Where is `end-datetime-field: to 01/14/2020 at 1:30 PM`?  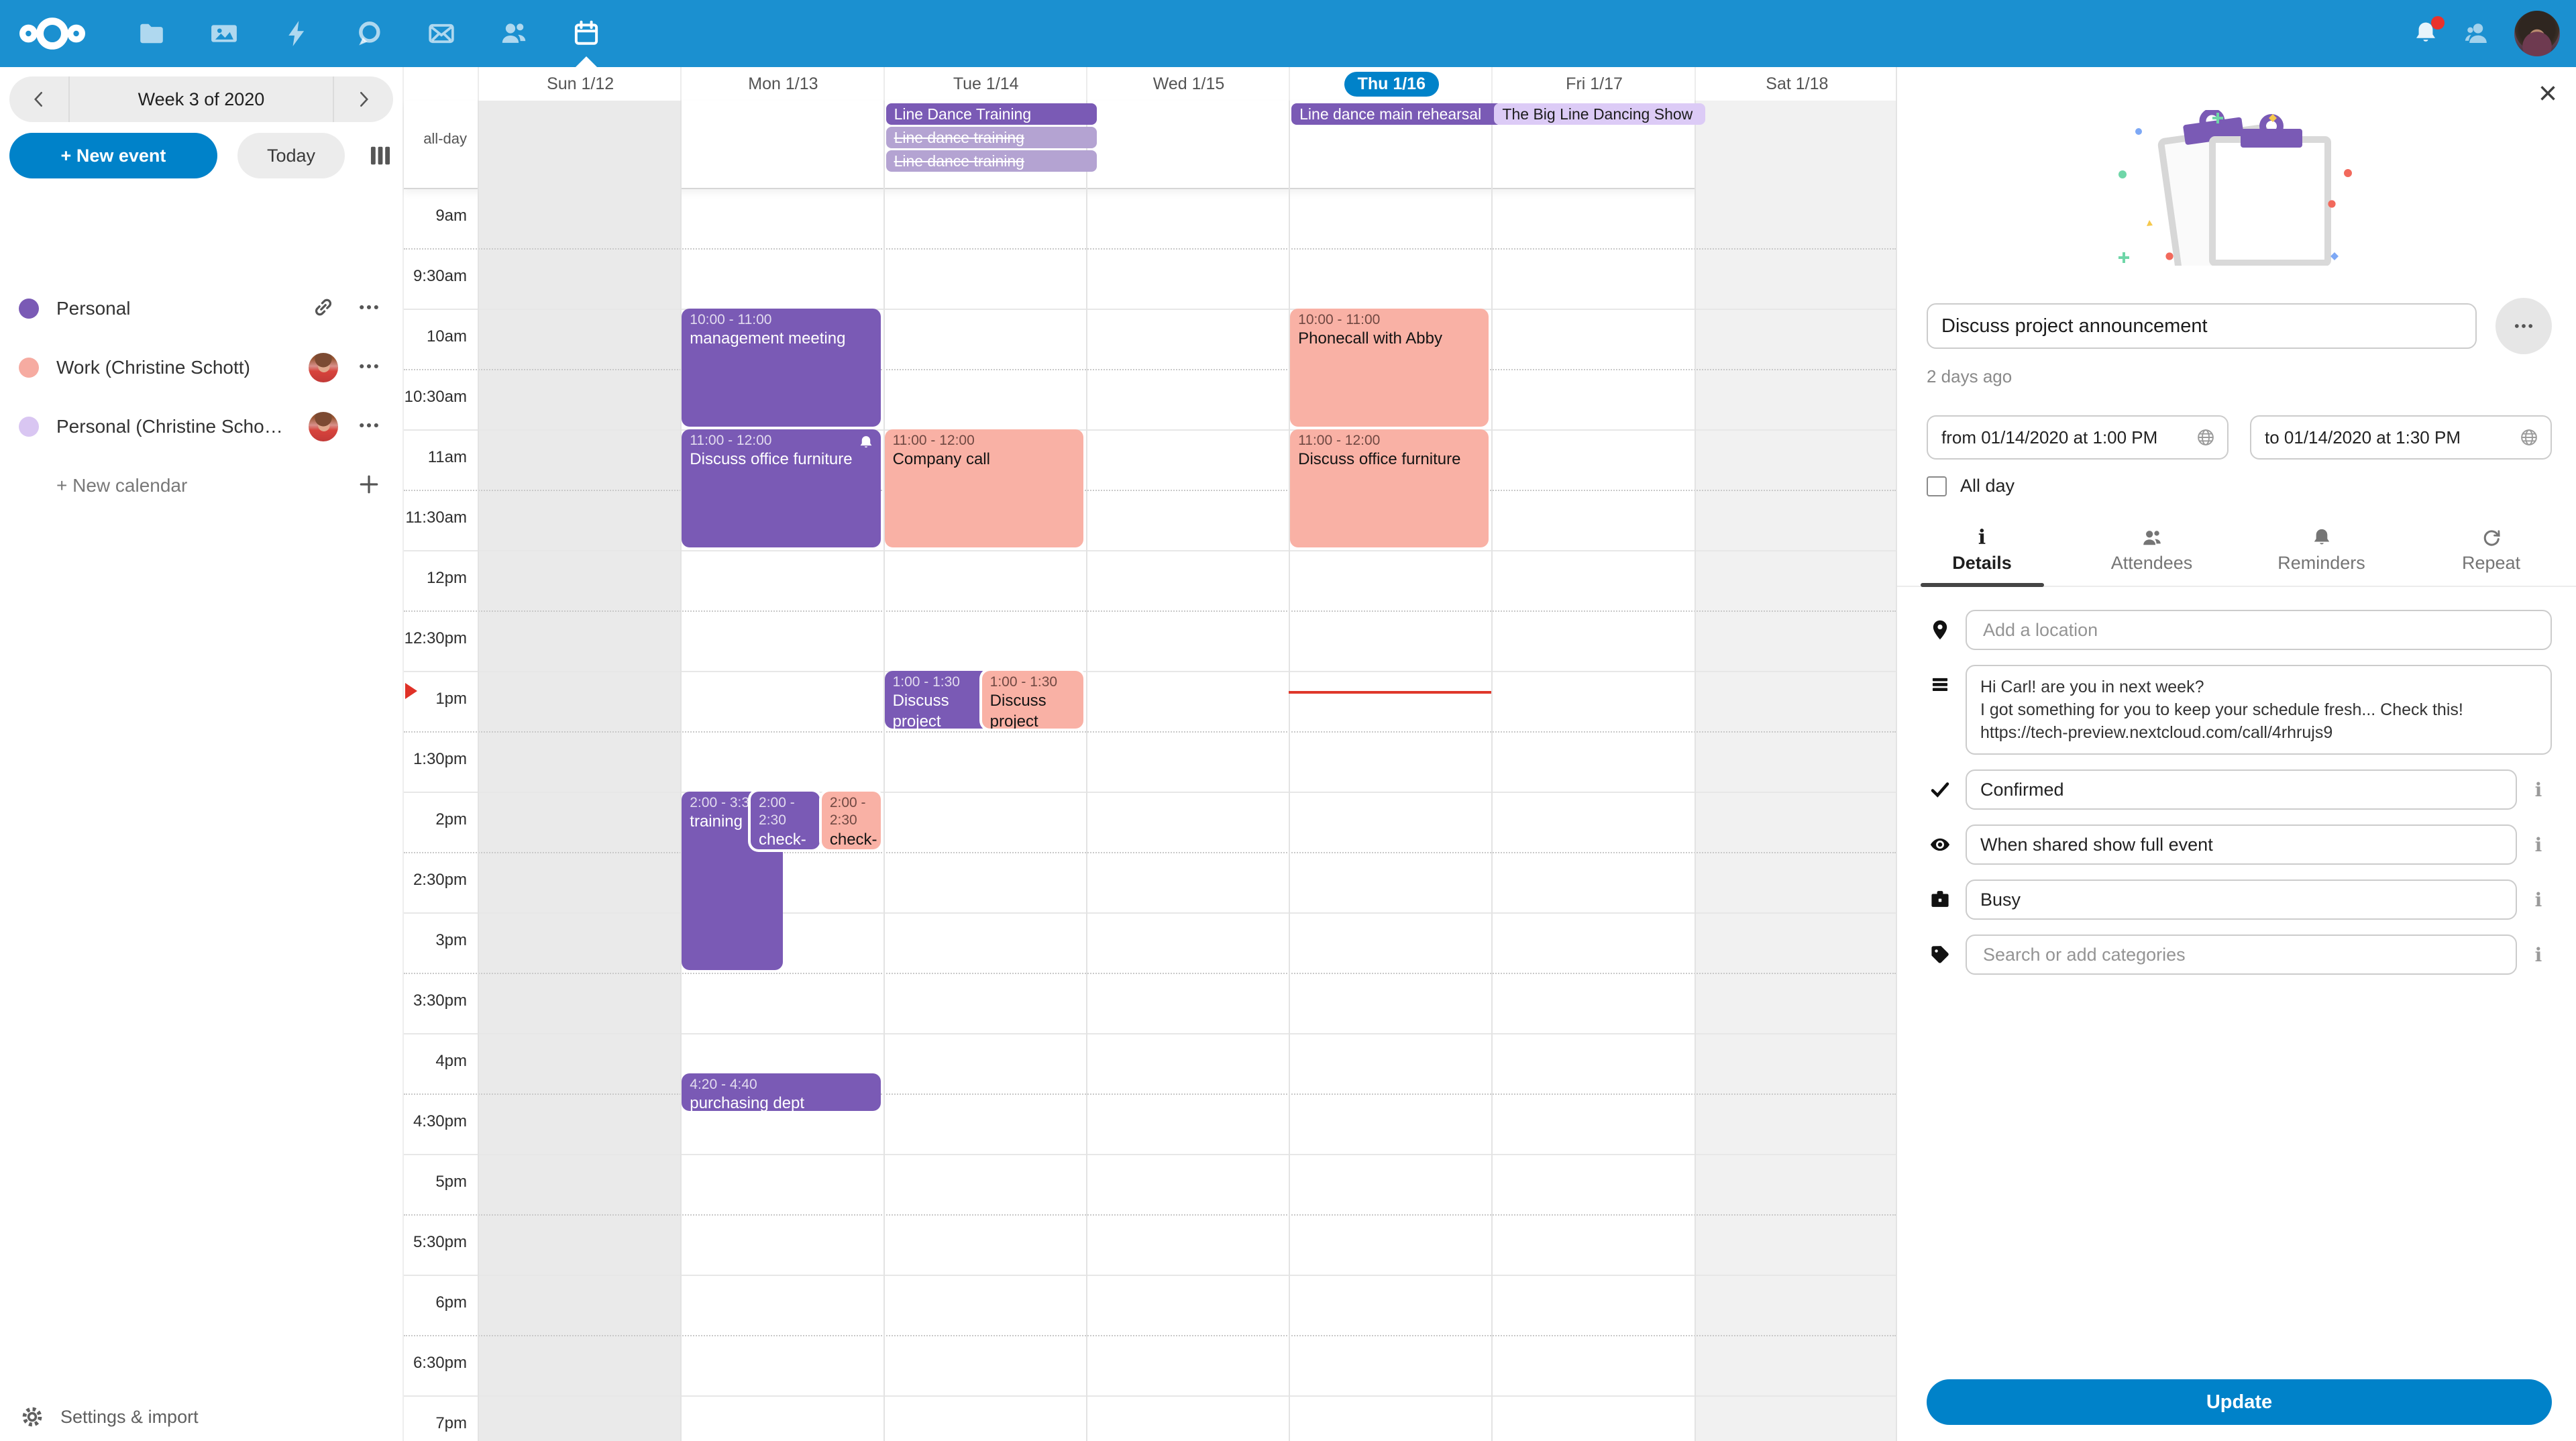 end-datetime-field: to 01/14/2020 at 1:30 PM is located at coordinates (2401, 437).